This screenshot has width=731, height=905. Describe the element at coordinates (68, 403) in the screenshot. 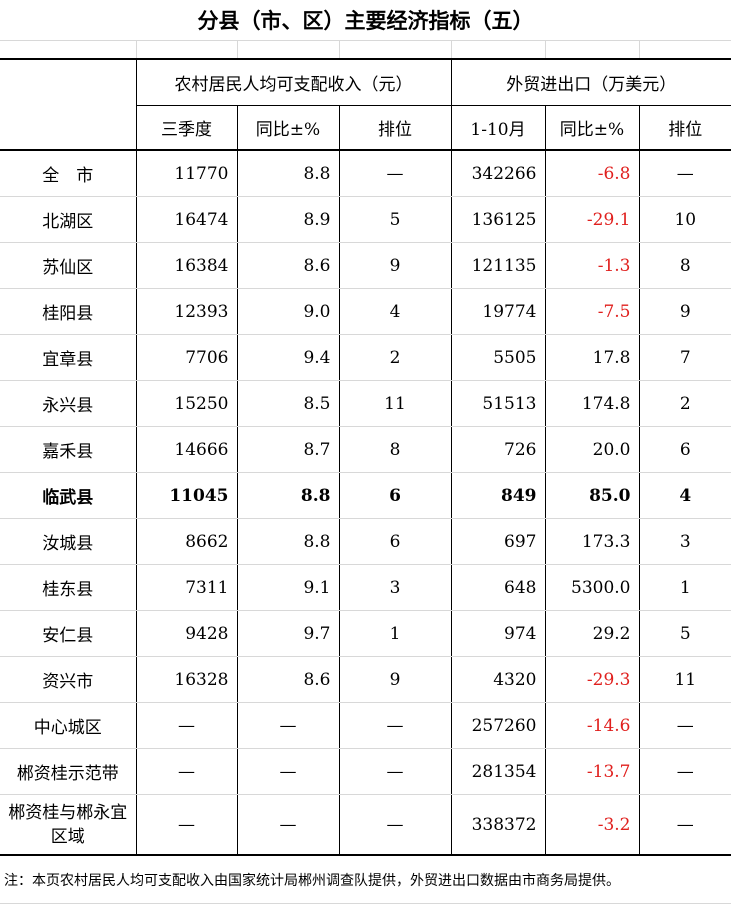

I see `row-name: 永兴县` at that location.